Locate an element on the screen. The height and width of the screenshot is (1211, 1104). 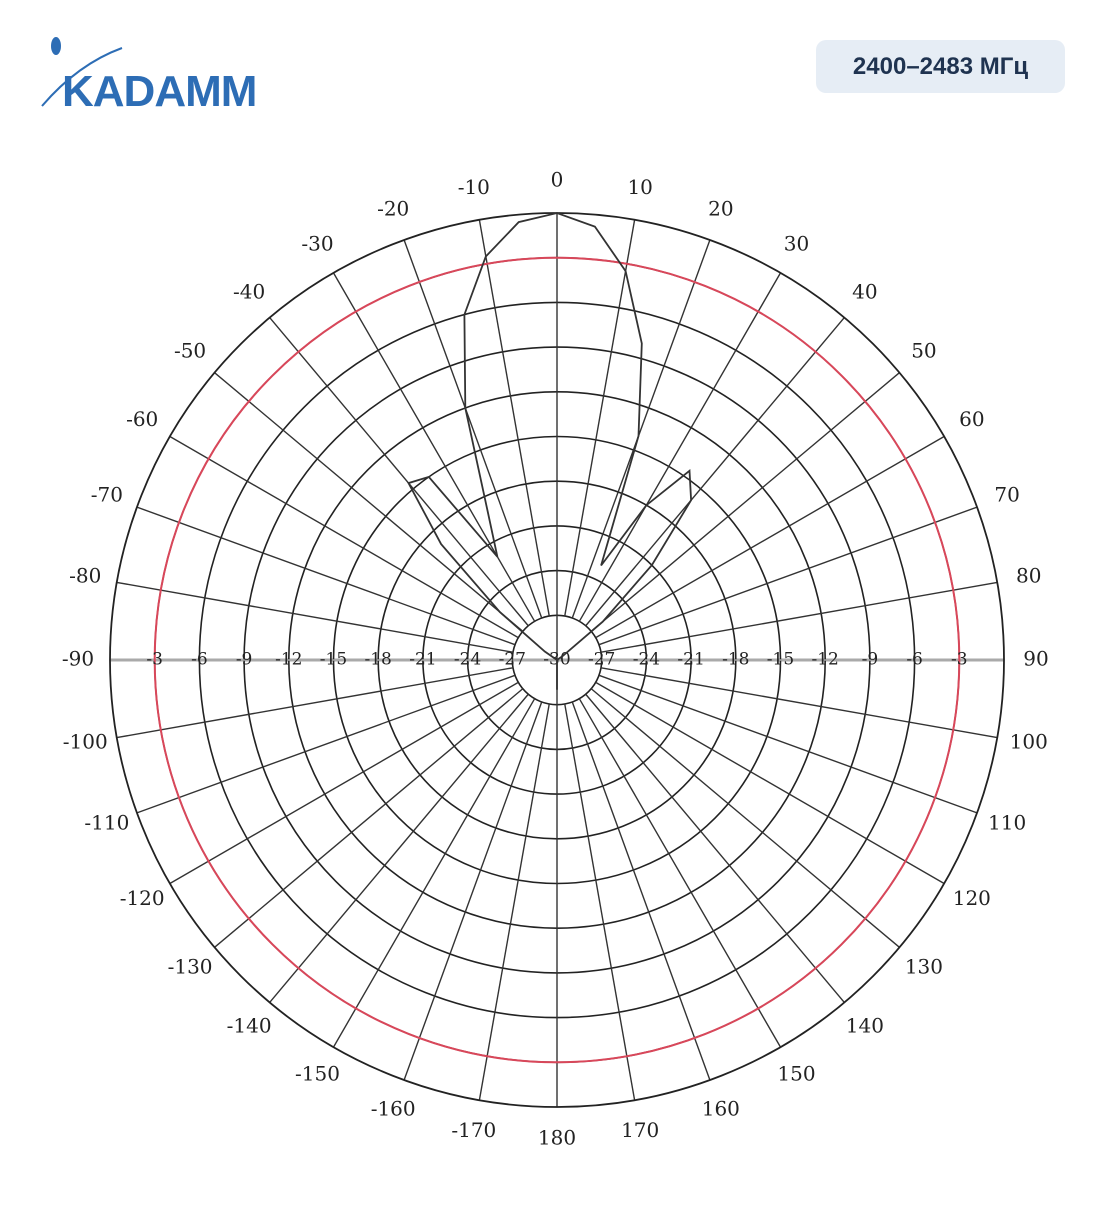
angle-label: -100 is located at coordinates (85, 742).